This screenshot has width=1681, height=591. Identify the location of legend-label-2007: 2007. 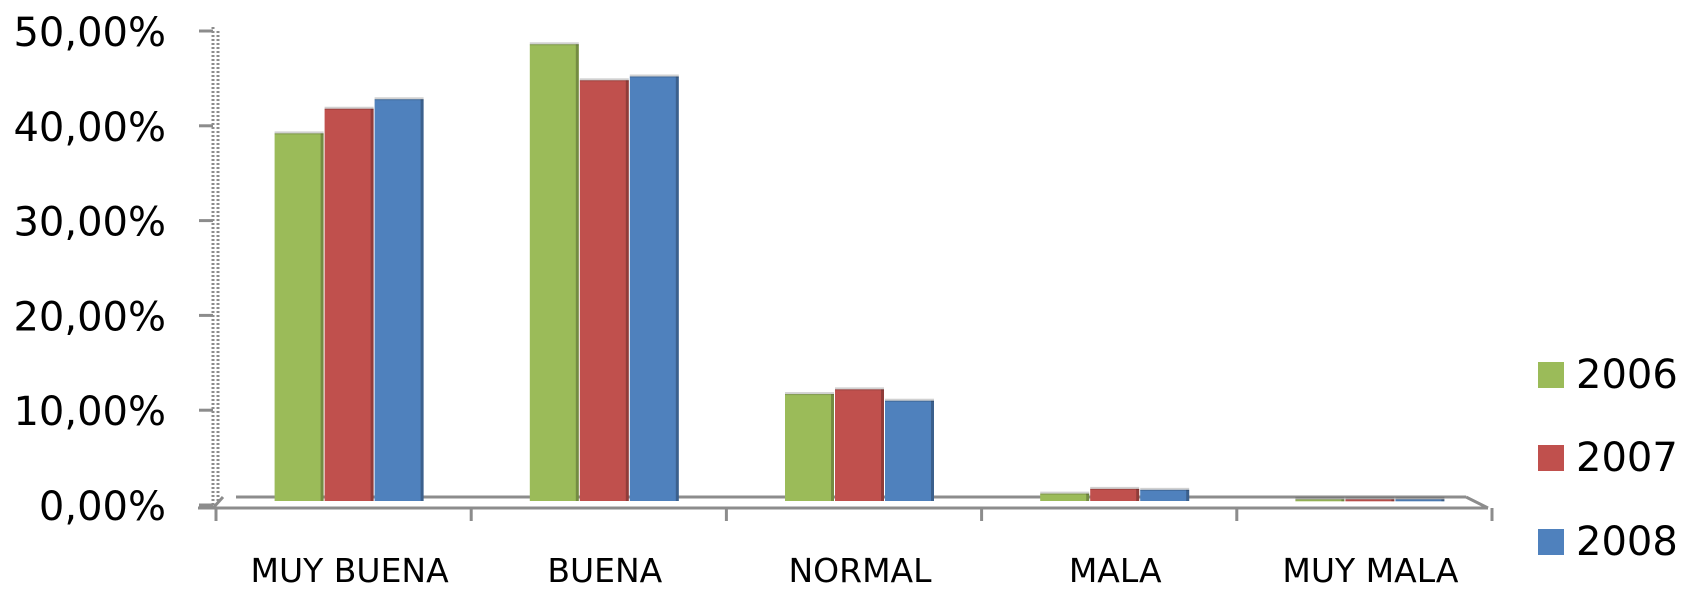
(1627, 458).